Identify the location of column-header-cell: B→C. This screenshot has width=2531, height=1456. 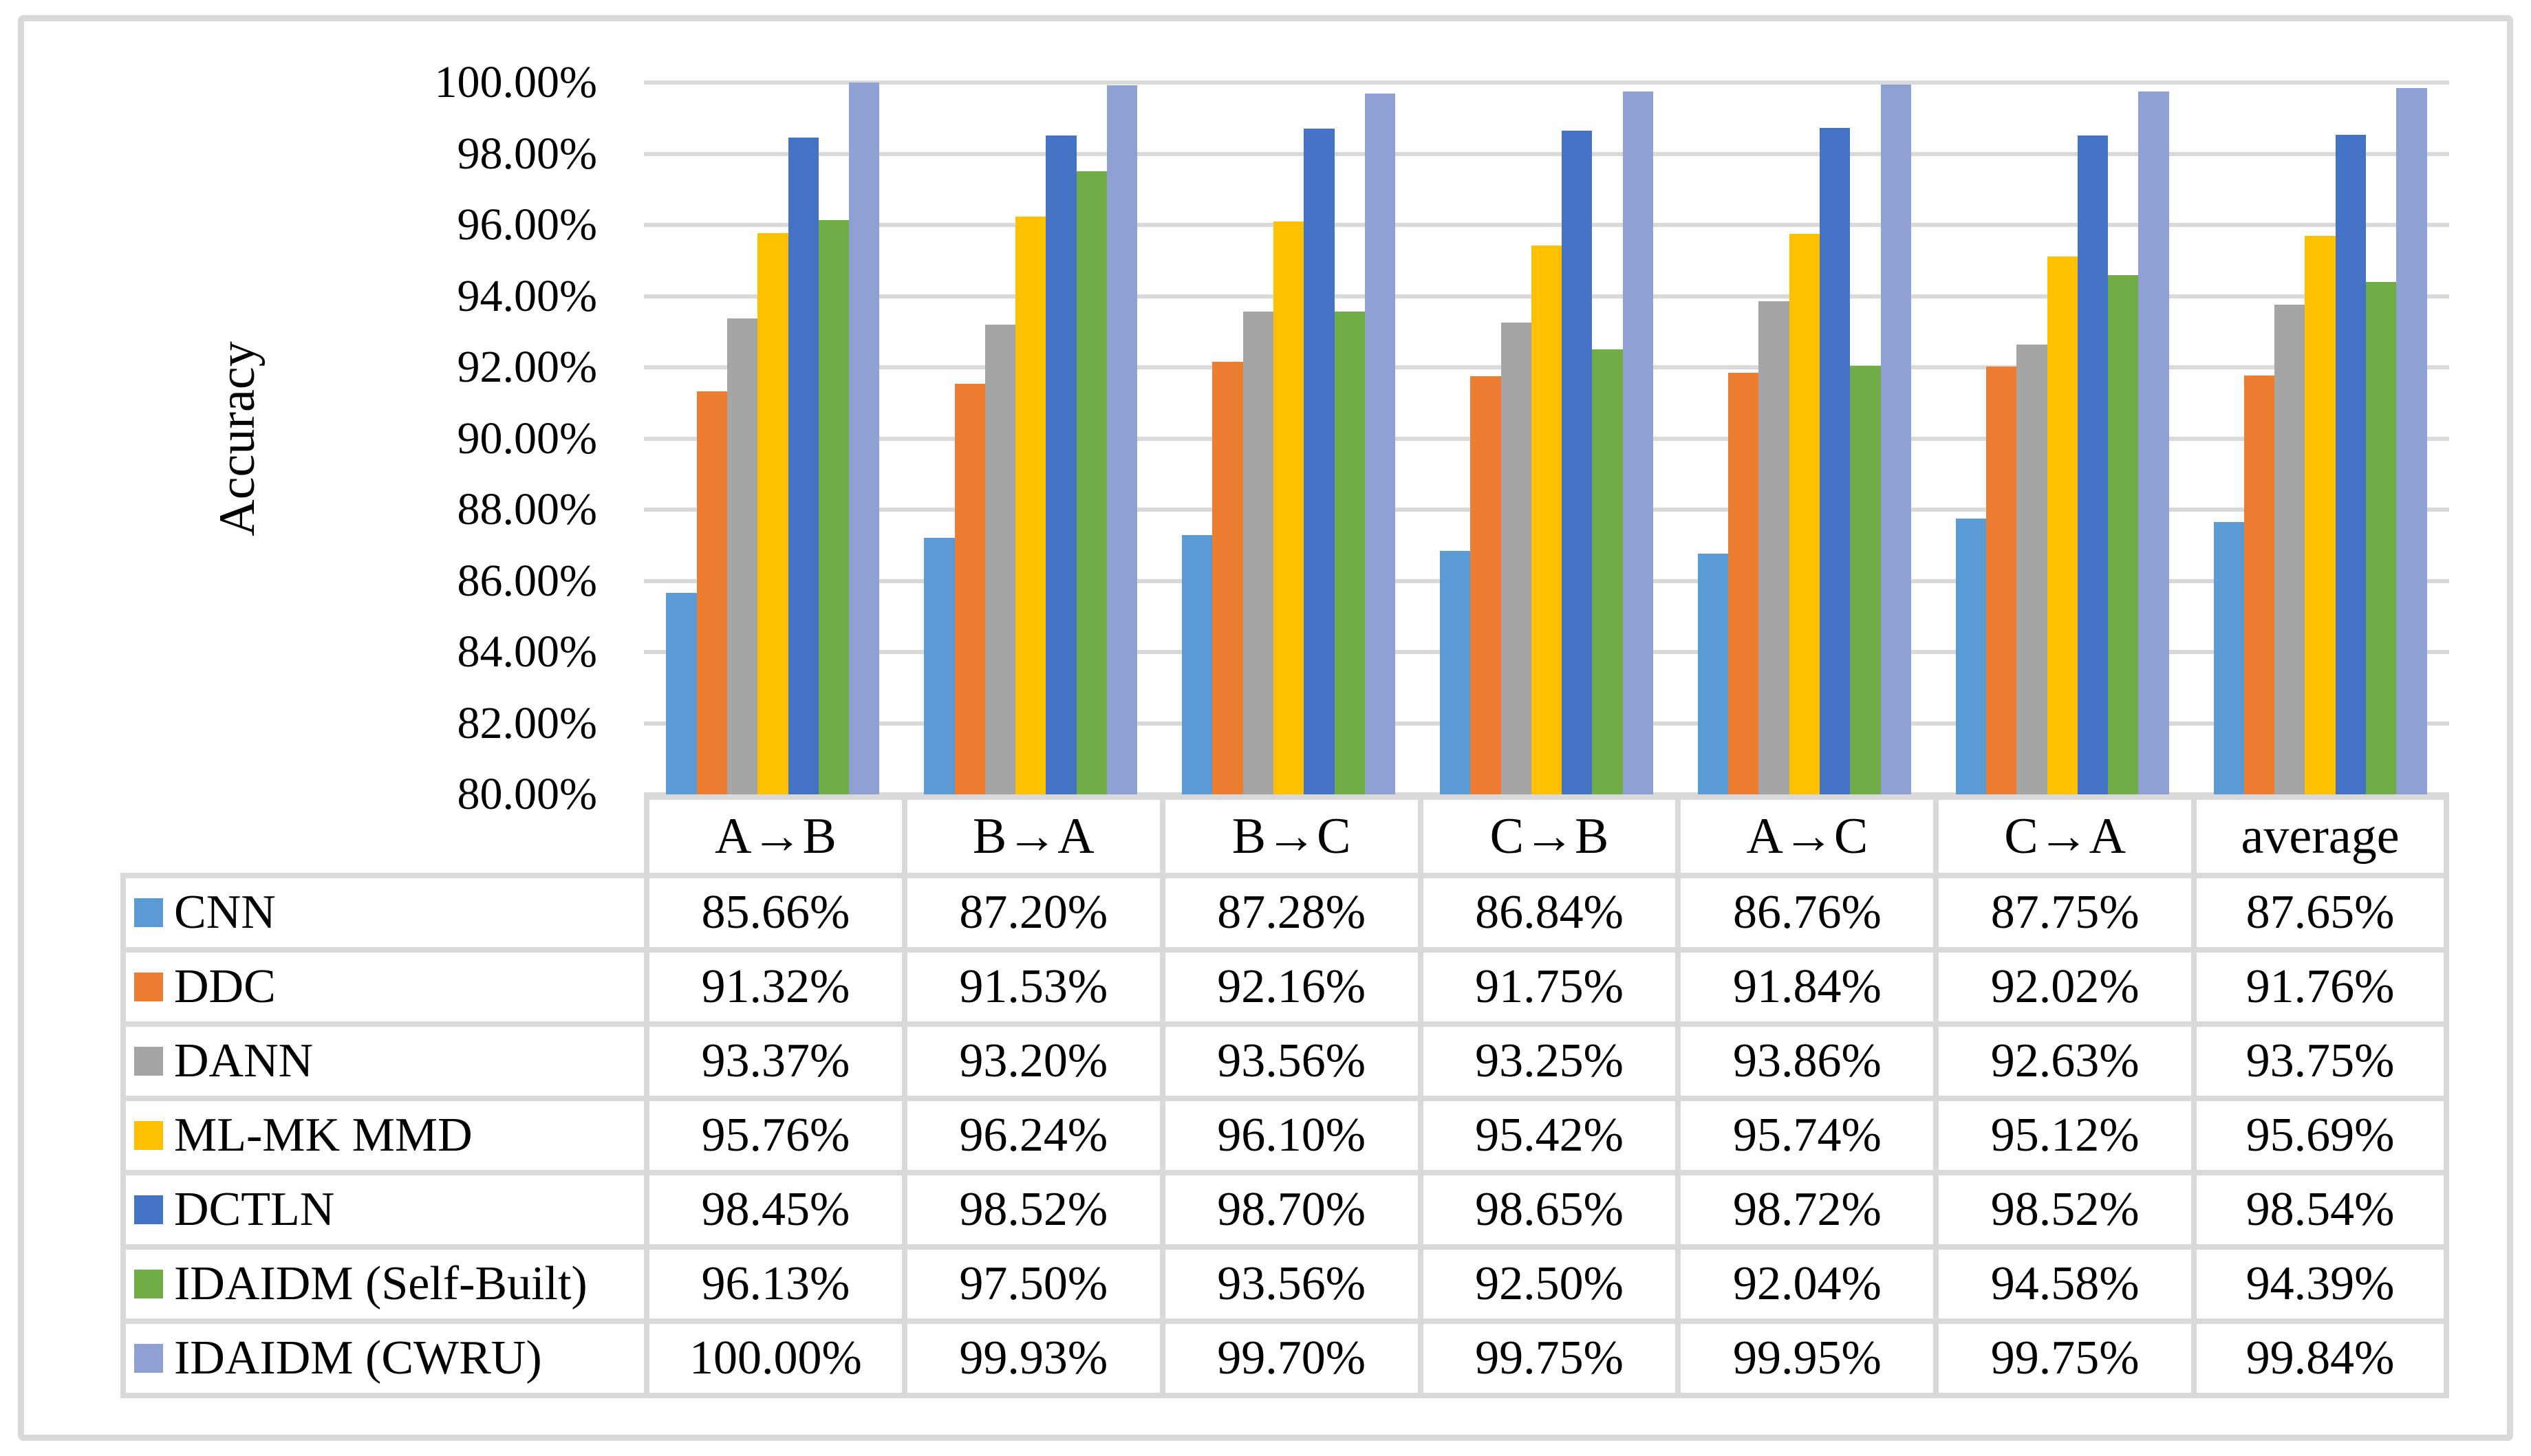
(1291, 836).